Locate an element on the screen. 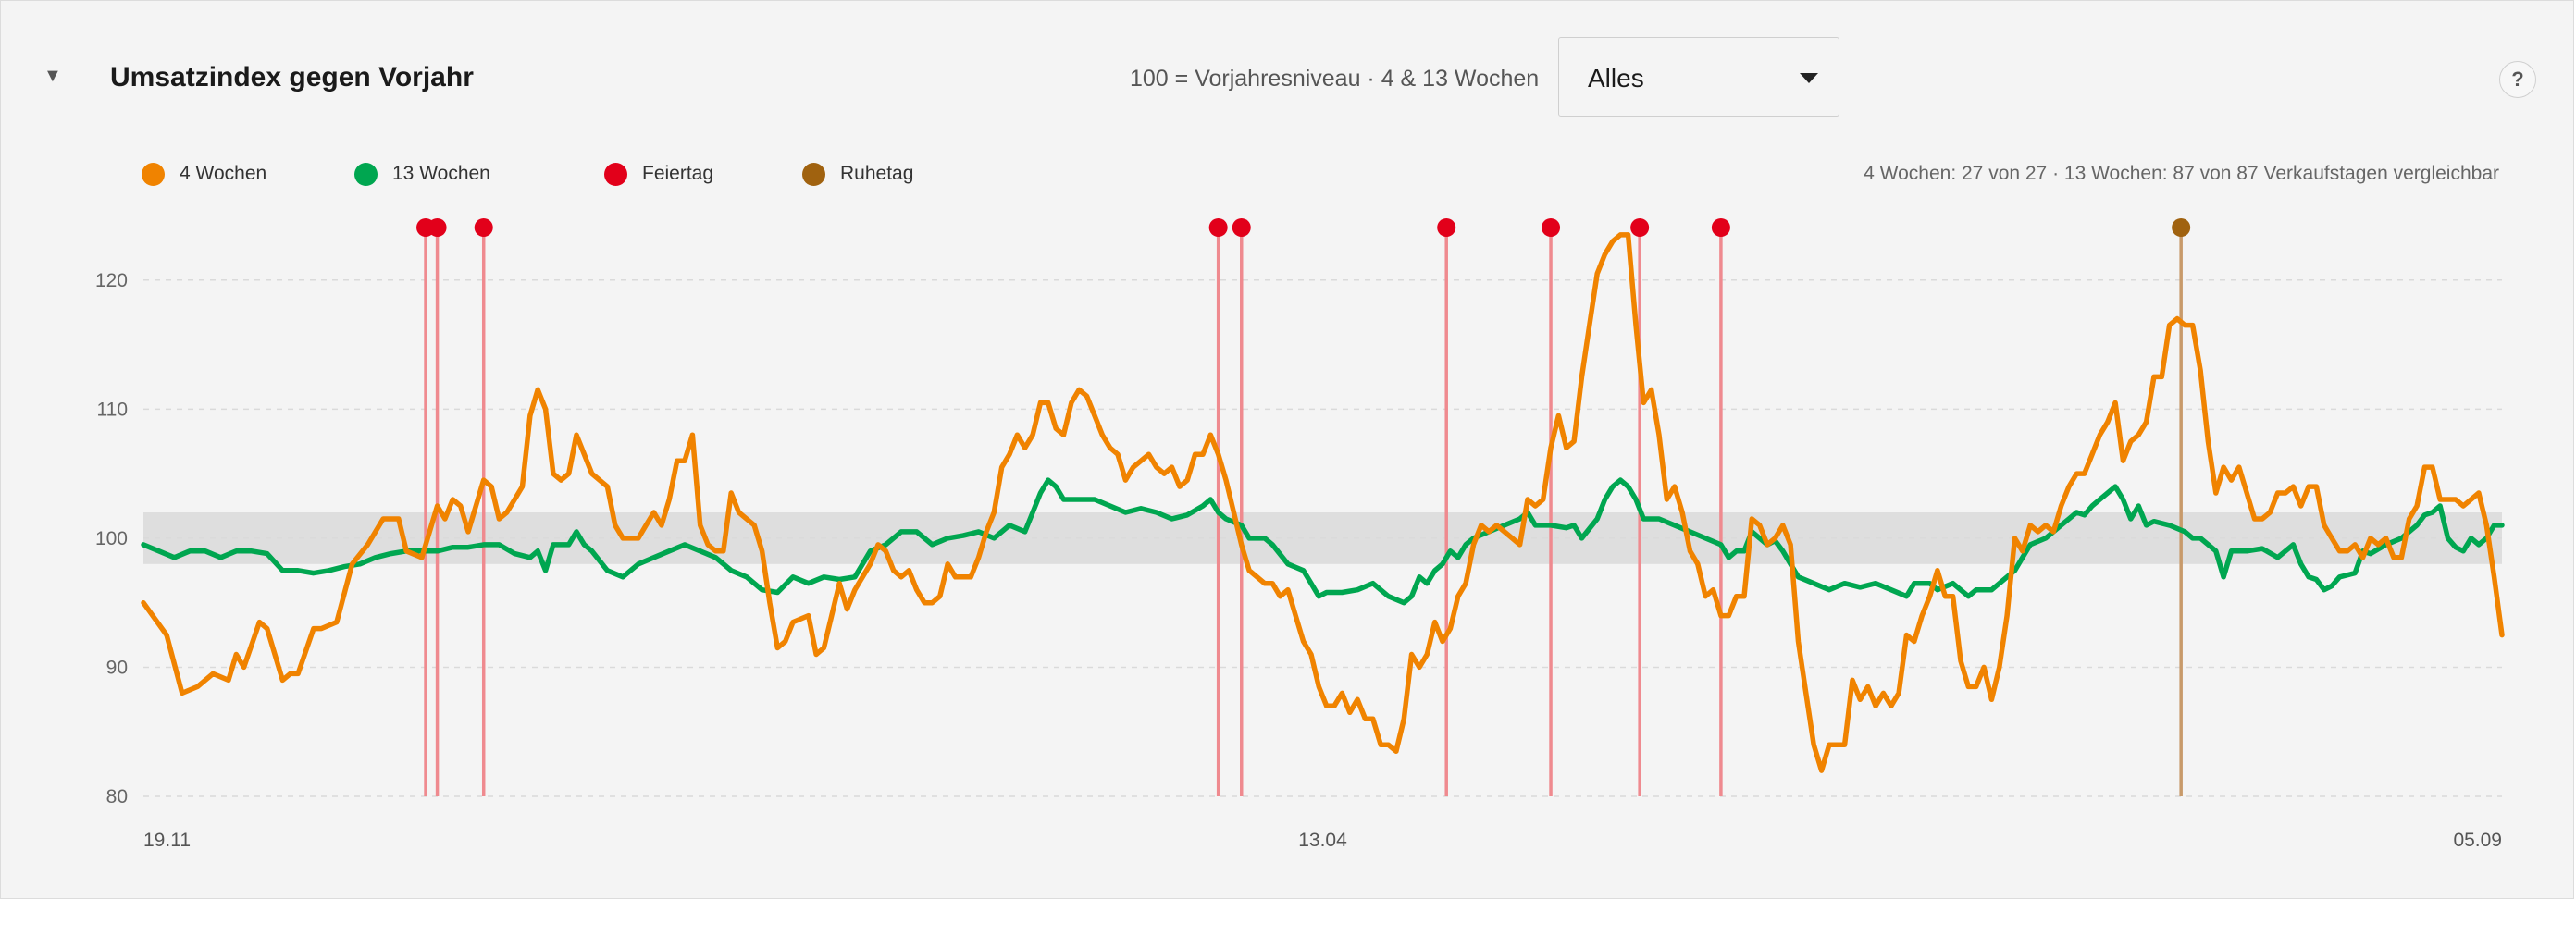  event-marker-ruhetag is located at coordinates (2182, 227).